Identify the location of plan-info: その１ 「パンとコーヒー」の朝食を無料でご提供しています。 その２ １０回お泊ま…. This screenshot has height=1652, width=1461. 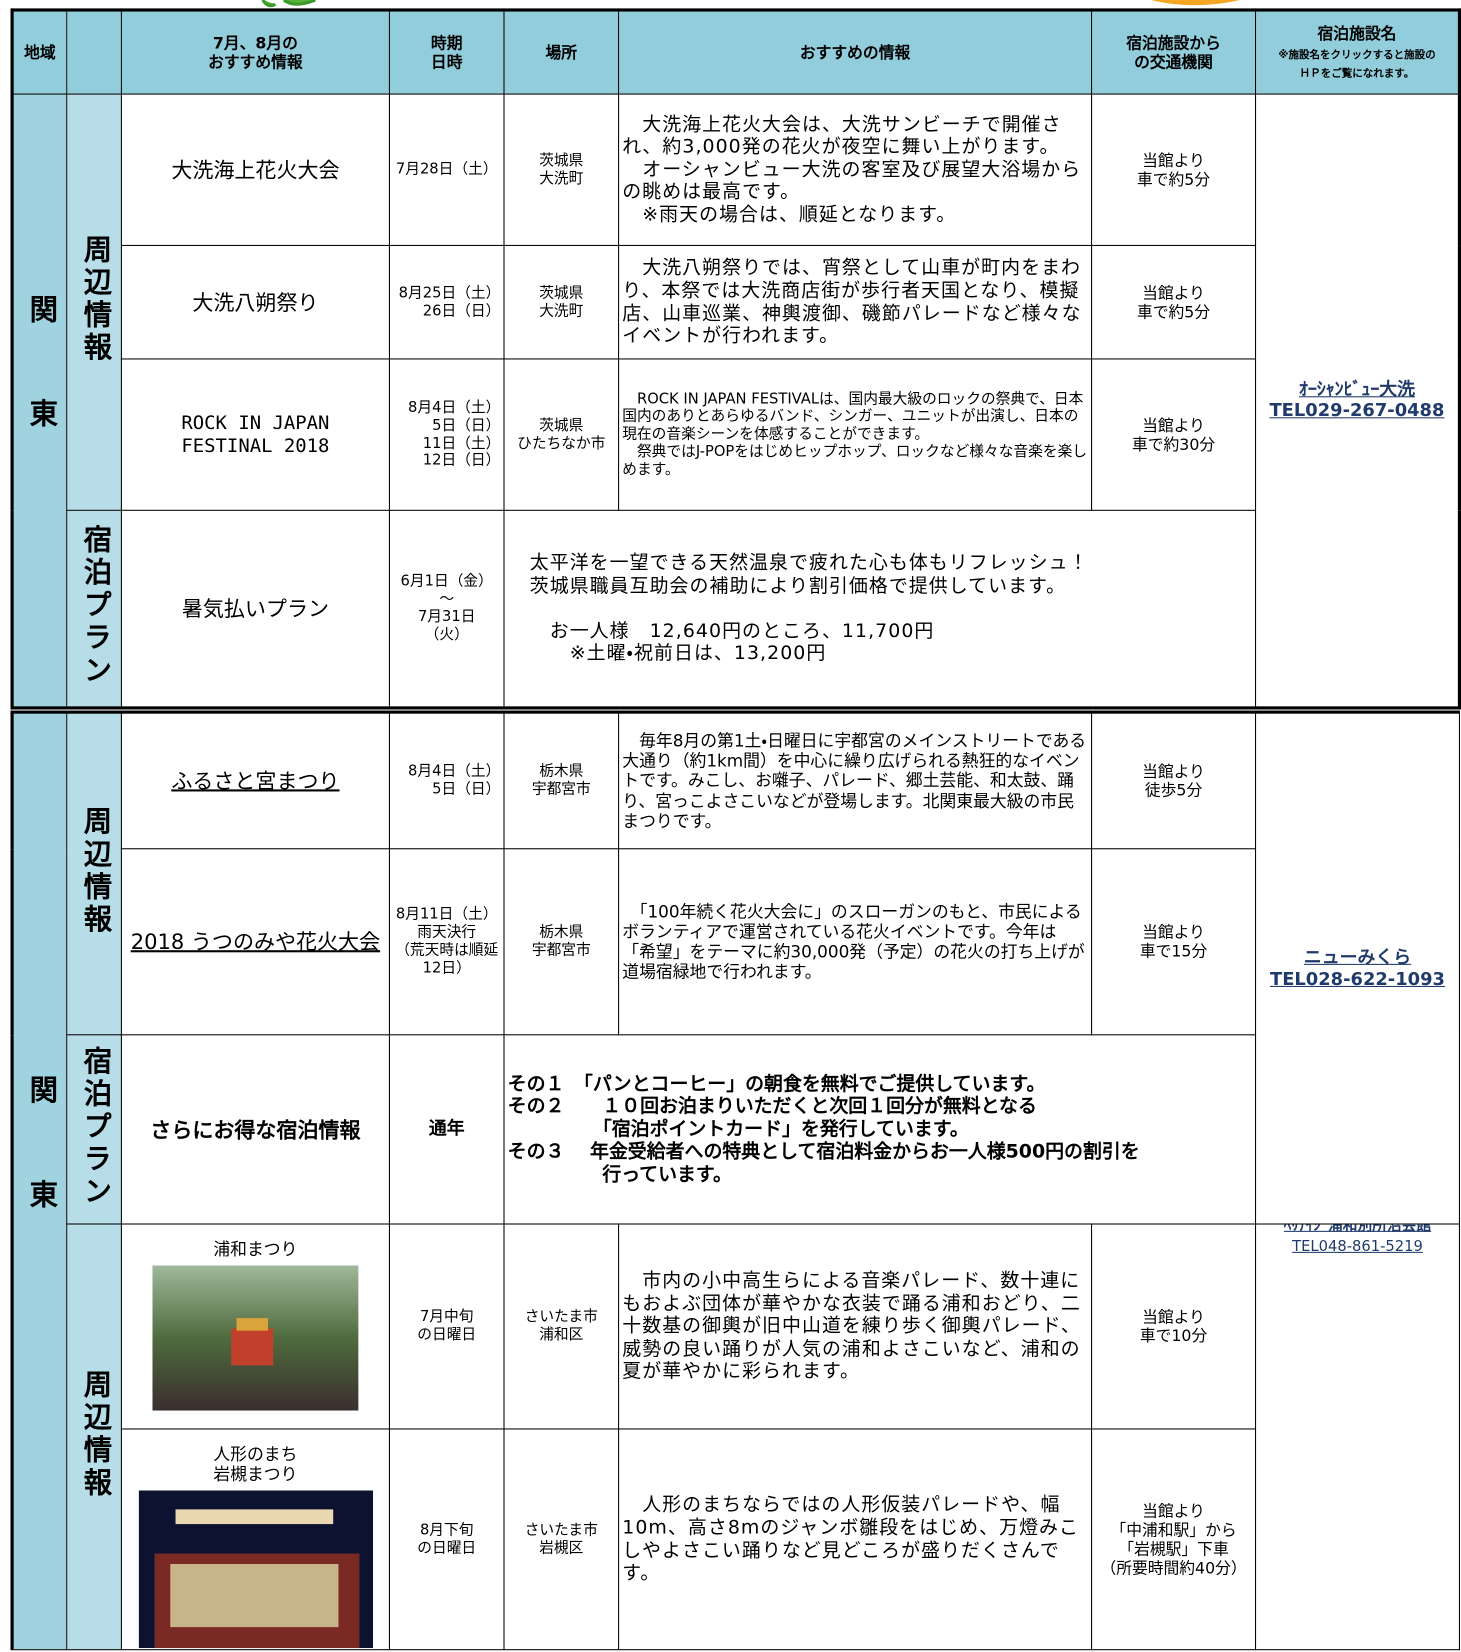
(880, 1129).